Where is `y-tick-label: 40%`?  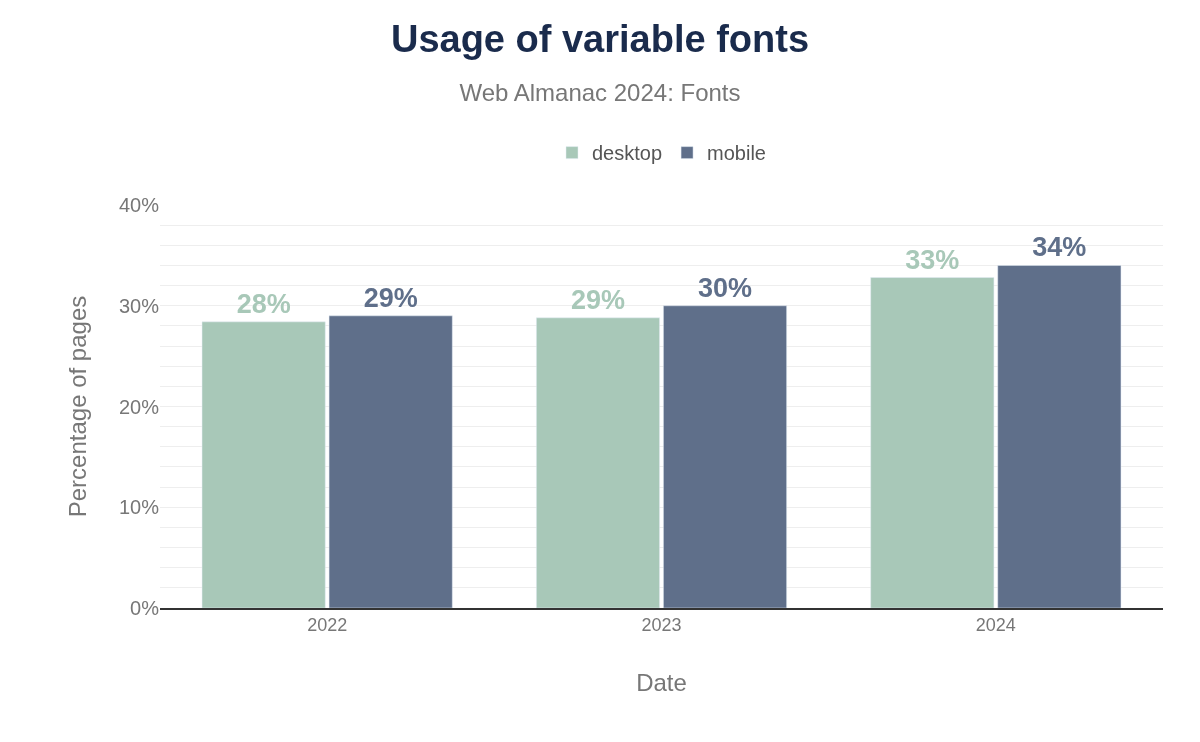
y-tick-label: 40% is located at coordinates (139, 205).